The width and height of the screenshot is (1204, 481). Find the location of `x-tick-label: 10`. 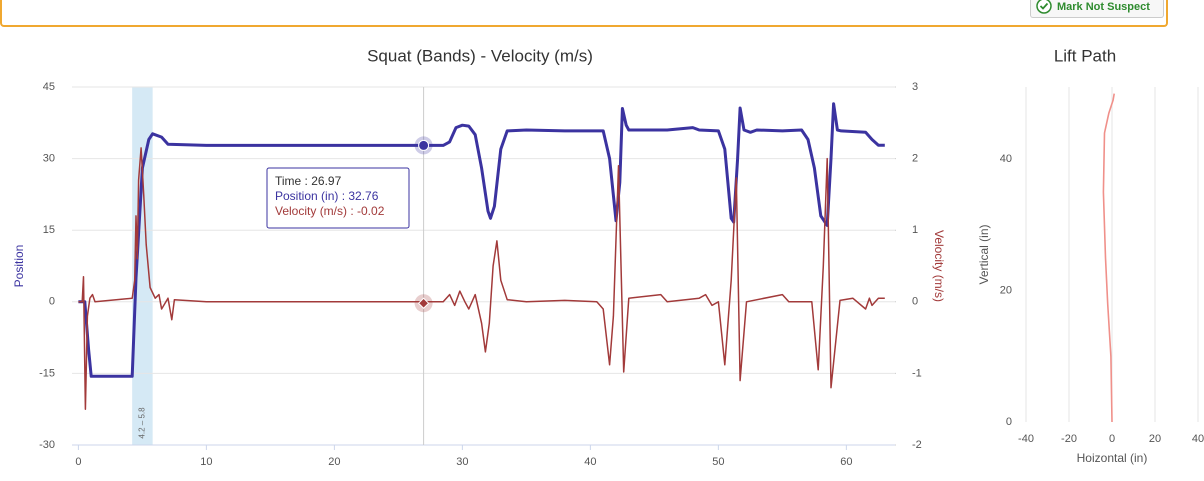

x-tick-label: 10 is located at coordinates (206, 462).